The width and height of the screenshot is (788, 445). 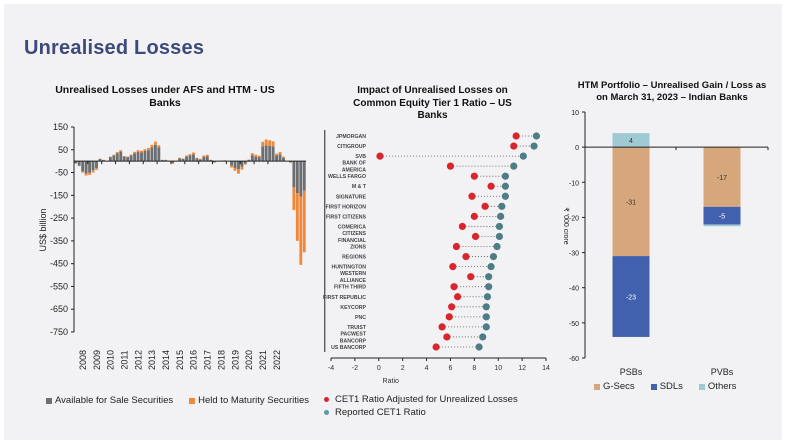 What do you see at coordinates (355, 368) in the screenshot?
I see `cet1-x-tick-label: -2` at bounding box center [355, 368].